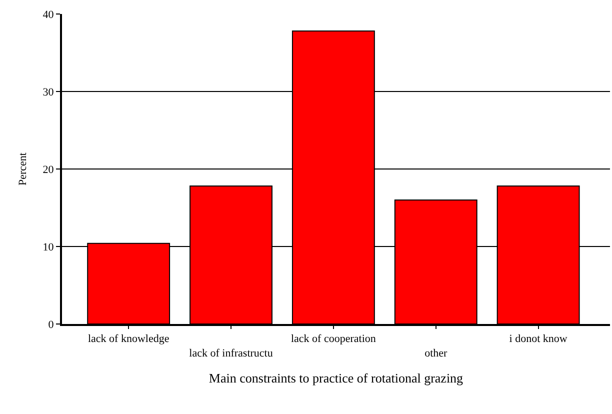 This screenshot has width=612, height=414. What do you see at coordinates (129, 339) in the screenshot?
I see `x-tick-label: lack of knowledge` at bounding box center [129, 339].